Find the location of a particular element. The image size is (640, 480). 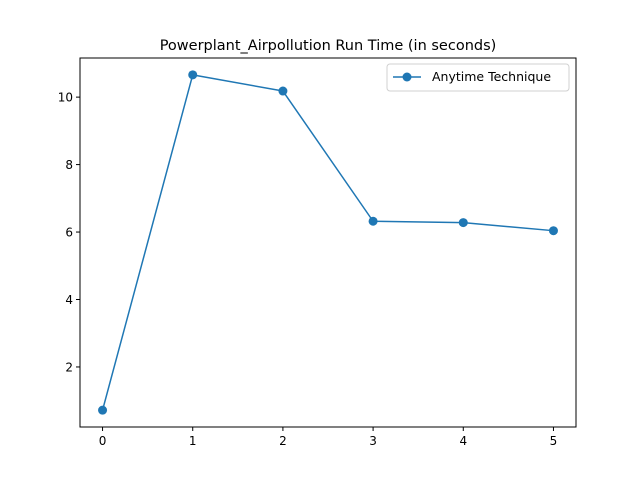

legend-box is located at coordinates (478, 77).